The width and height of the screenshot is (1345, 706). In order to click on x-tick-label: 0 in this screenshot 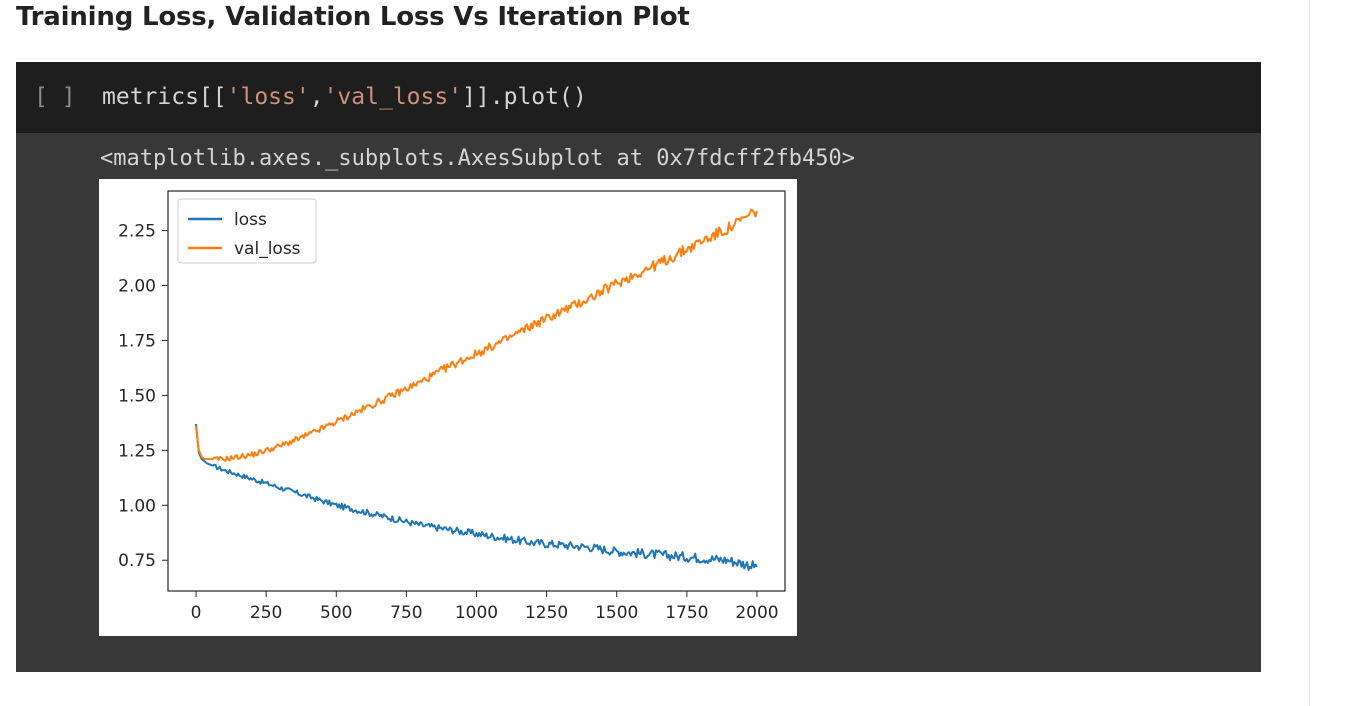, I will do `click(196, 613)`.